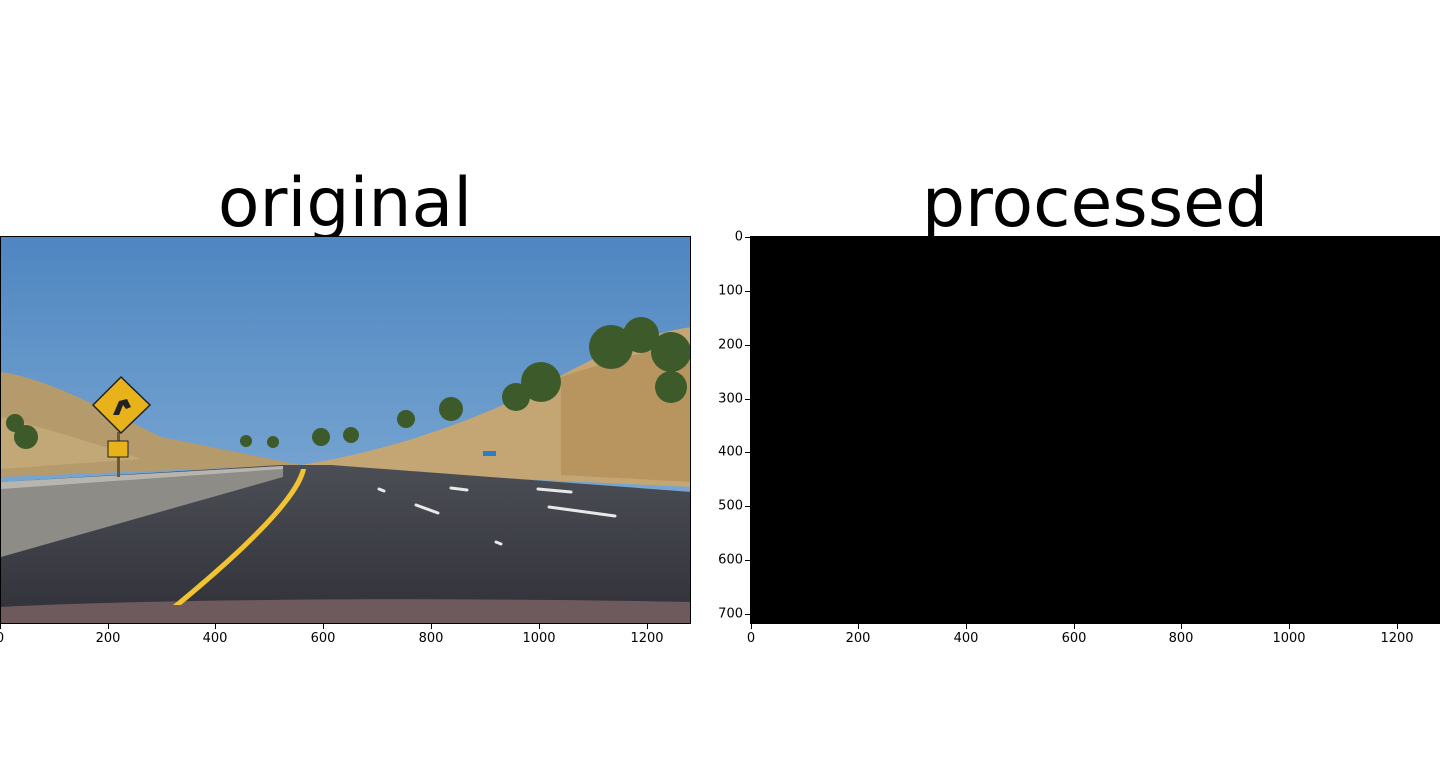  What do you see at coordinates (730, 506) in the screenshot?
I see `y-tick-label: 500` at bounding box center [730, 506].